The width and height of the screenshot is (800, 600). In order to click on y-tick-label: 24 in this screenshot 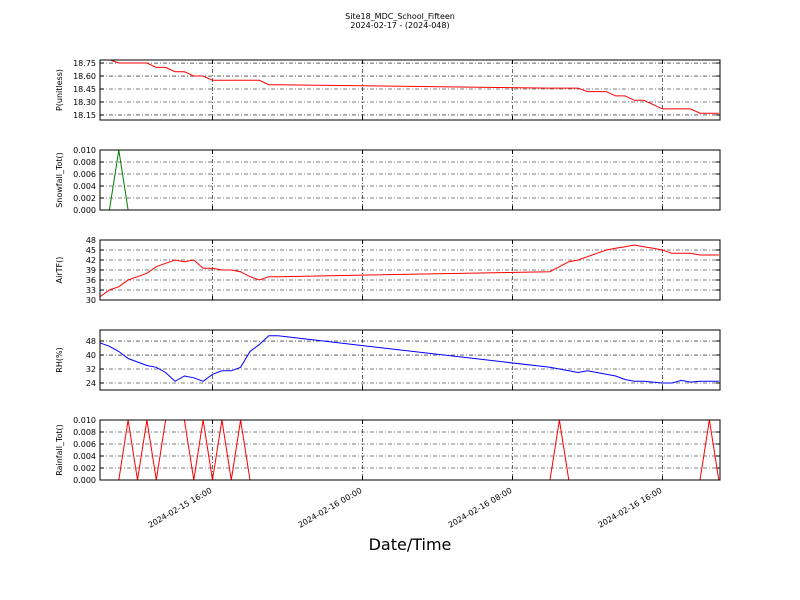, I will do `click(91, 383)`.